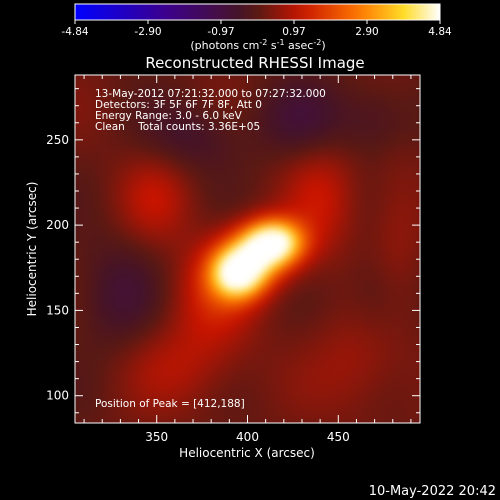 This screenshot has height=500, width=500. What do you see at coordinates (74, 32) in the screenshot?
I see `colorbar-tick-label: -4.84` at bounding box center [74, 32].